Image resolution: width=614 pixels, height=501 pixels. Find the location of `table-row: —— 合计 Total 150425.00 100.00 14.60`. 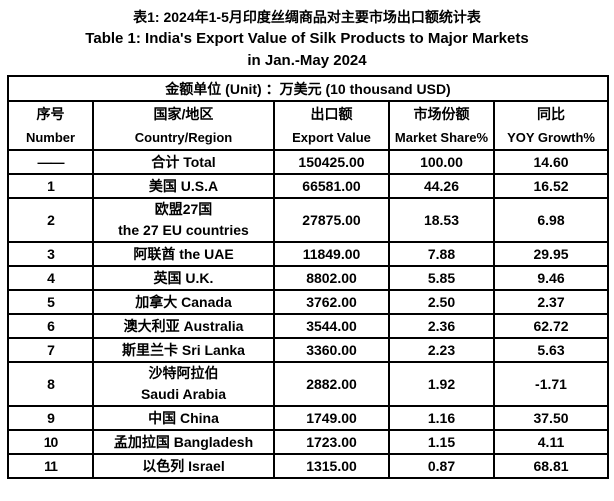

table-row: —— 合计 Total 150425.00 100.00 14.60 is located at coordinates (308, 162).